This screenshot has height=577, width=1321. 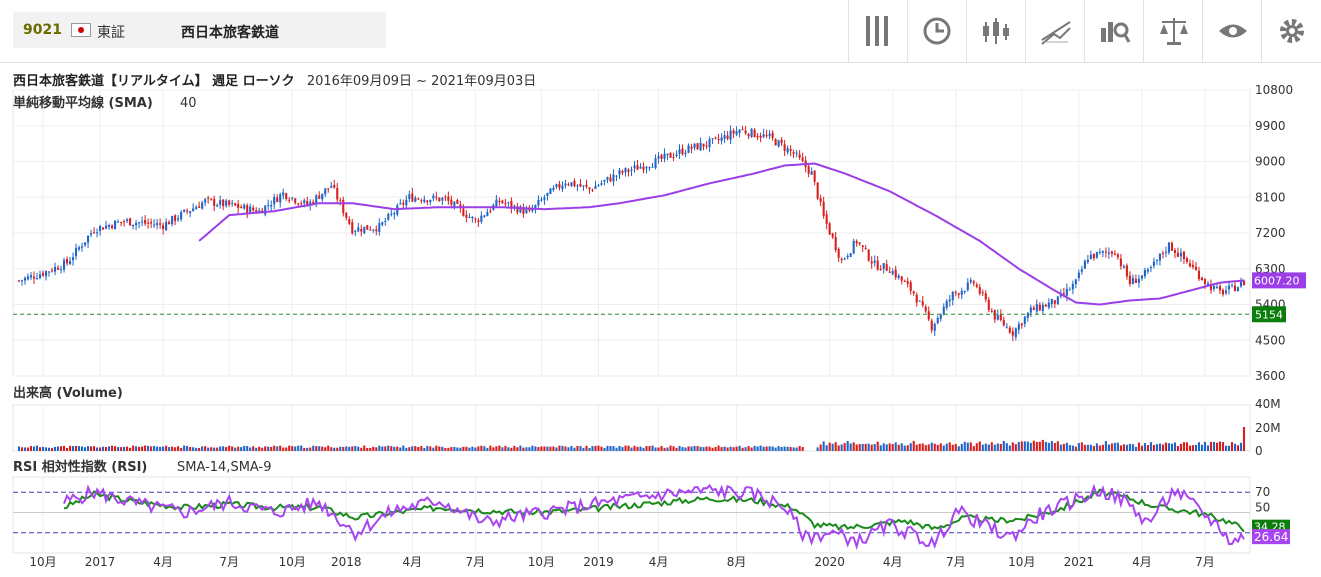 I want to click on analysis-button, so click(x=1113, y=31).